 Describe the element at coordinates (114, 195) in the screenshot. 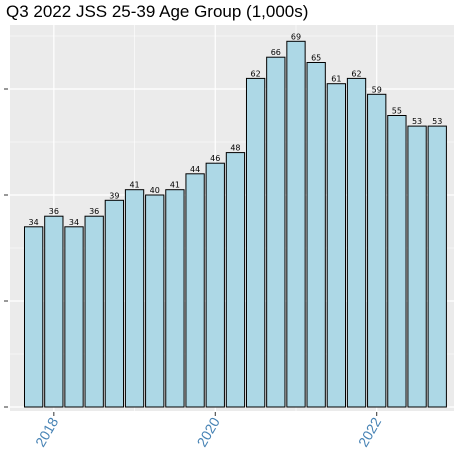

I see `data-label: 39` at that location.